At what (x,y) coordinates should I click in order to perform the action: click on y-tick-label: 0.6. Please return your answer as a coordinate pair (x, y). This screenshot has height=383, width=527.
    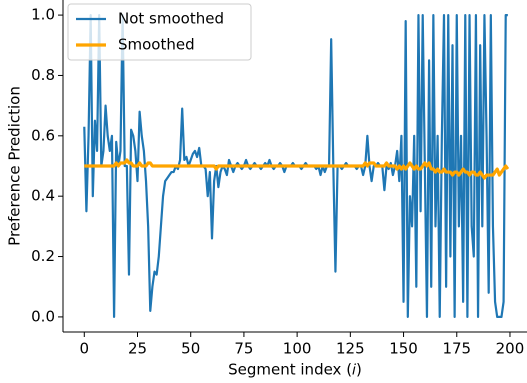
    Looking at the image, I should click on (43, 135).